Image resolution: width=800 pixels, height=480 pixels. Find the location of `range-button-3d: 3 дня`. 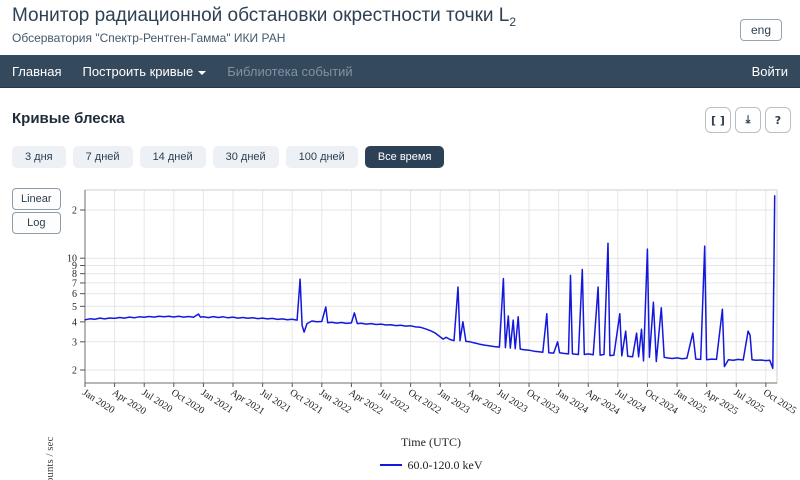

range-button-3d: 3 дня is located at coordinates (39, 157).